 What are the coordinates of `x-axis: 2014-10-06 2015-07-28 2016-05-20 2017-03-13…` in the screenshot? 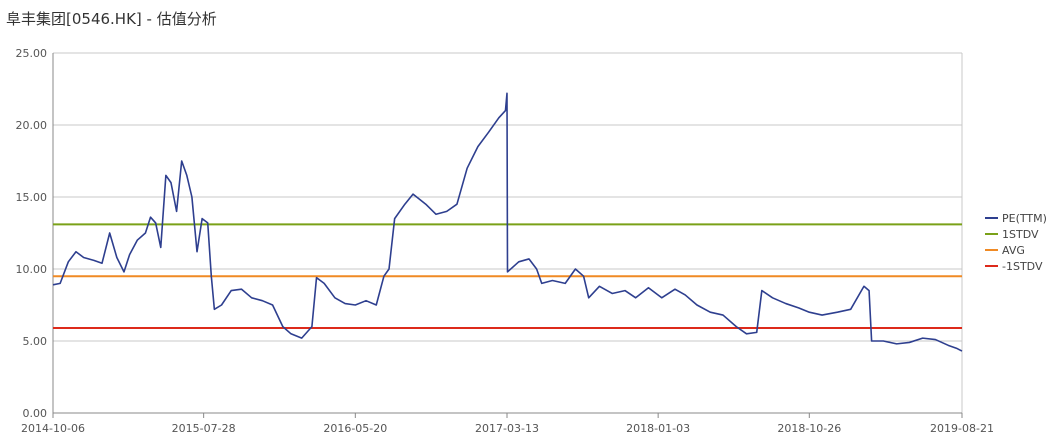 It's located at (507, 423).